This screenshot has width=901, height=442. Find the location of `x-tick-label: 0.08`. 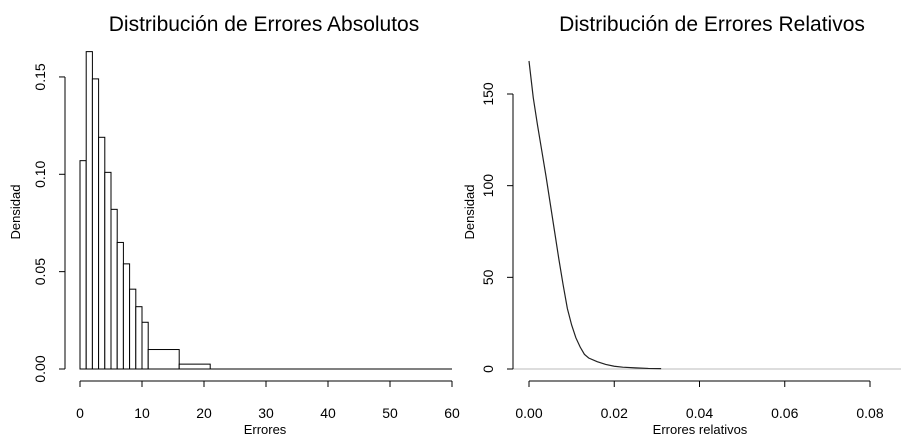

x-tick-label: 0.08 is located at coordinates (869, 413).